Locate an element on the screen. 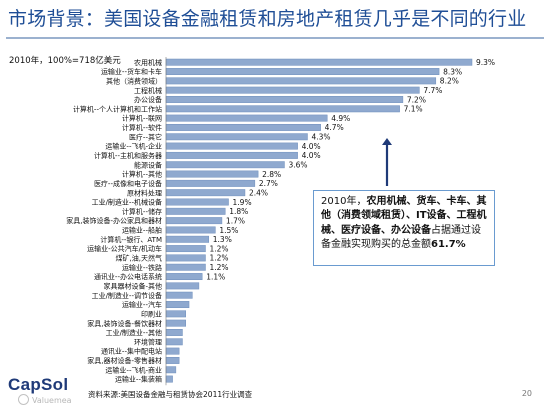 The image size is (550, 413). value-label: 2.4% is located at coordinates (258, 192).